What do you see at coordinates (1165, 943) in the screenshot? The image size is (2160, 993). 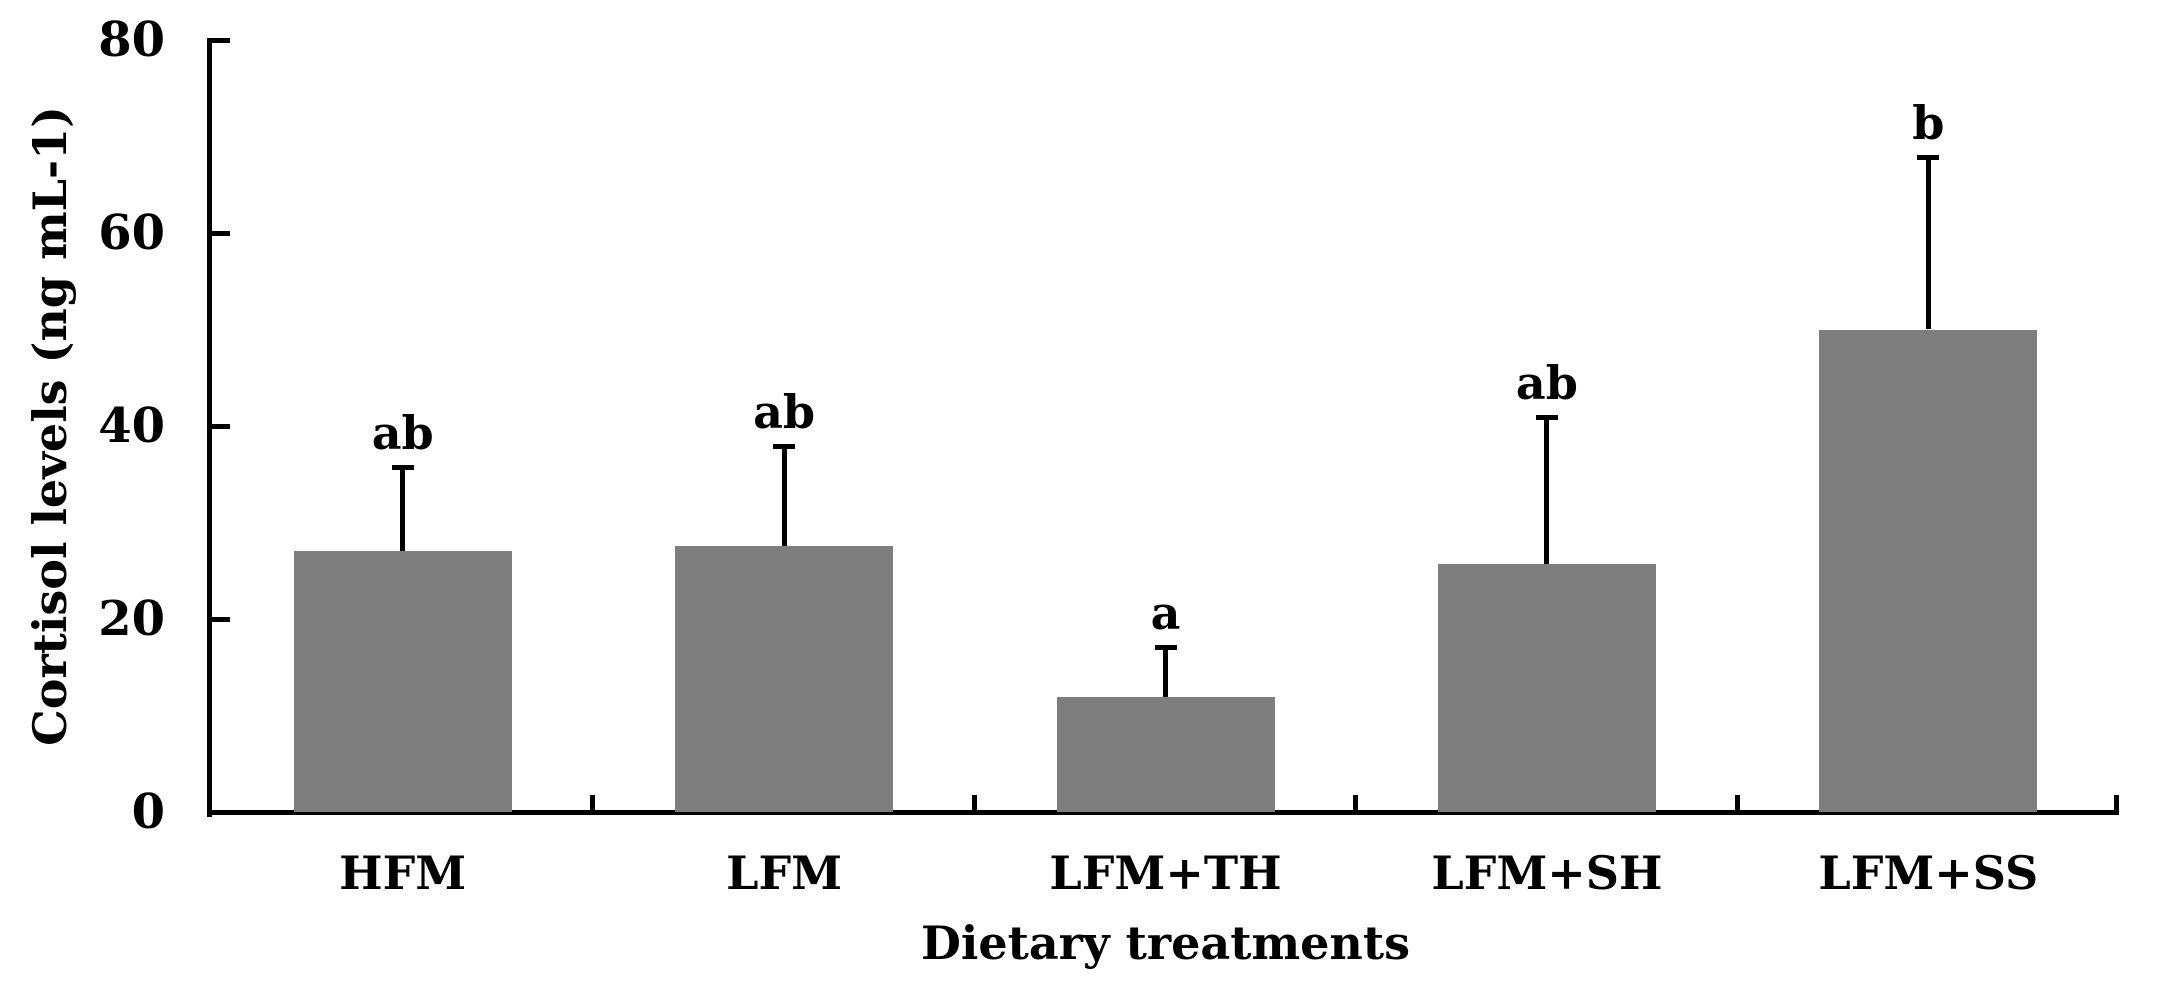 I see `x-axis-title: Dietary treatments` at bounding box center [1165, 943].